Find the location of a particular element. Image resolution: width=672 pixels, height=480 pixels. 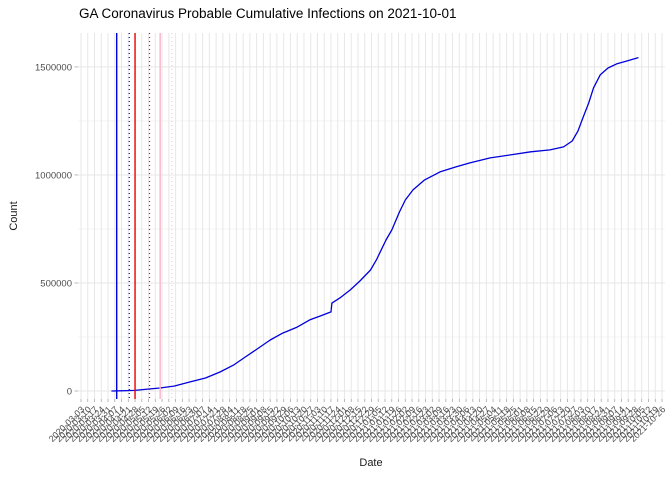

x-axis-title: Date is located at coordinates (371, 463).